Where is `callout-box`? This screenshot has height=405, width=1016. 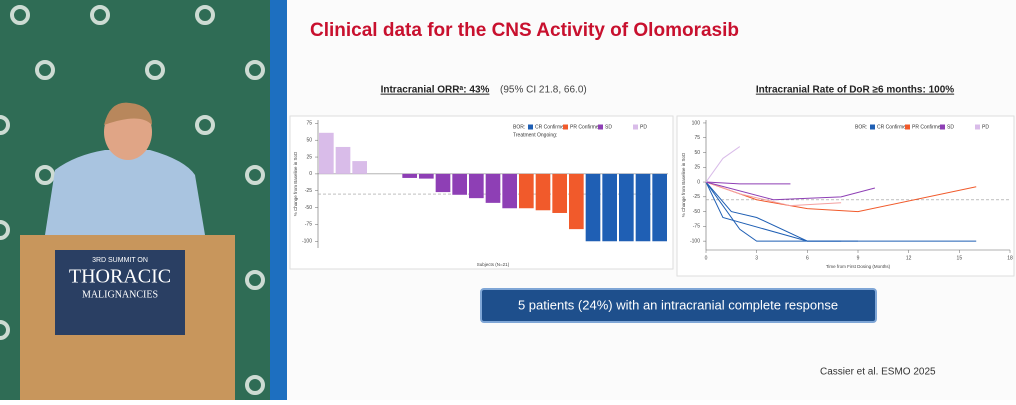 callout-box is located at coordinates (678, 305).